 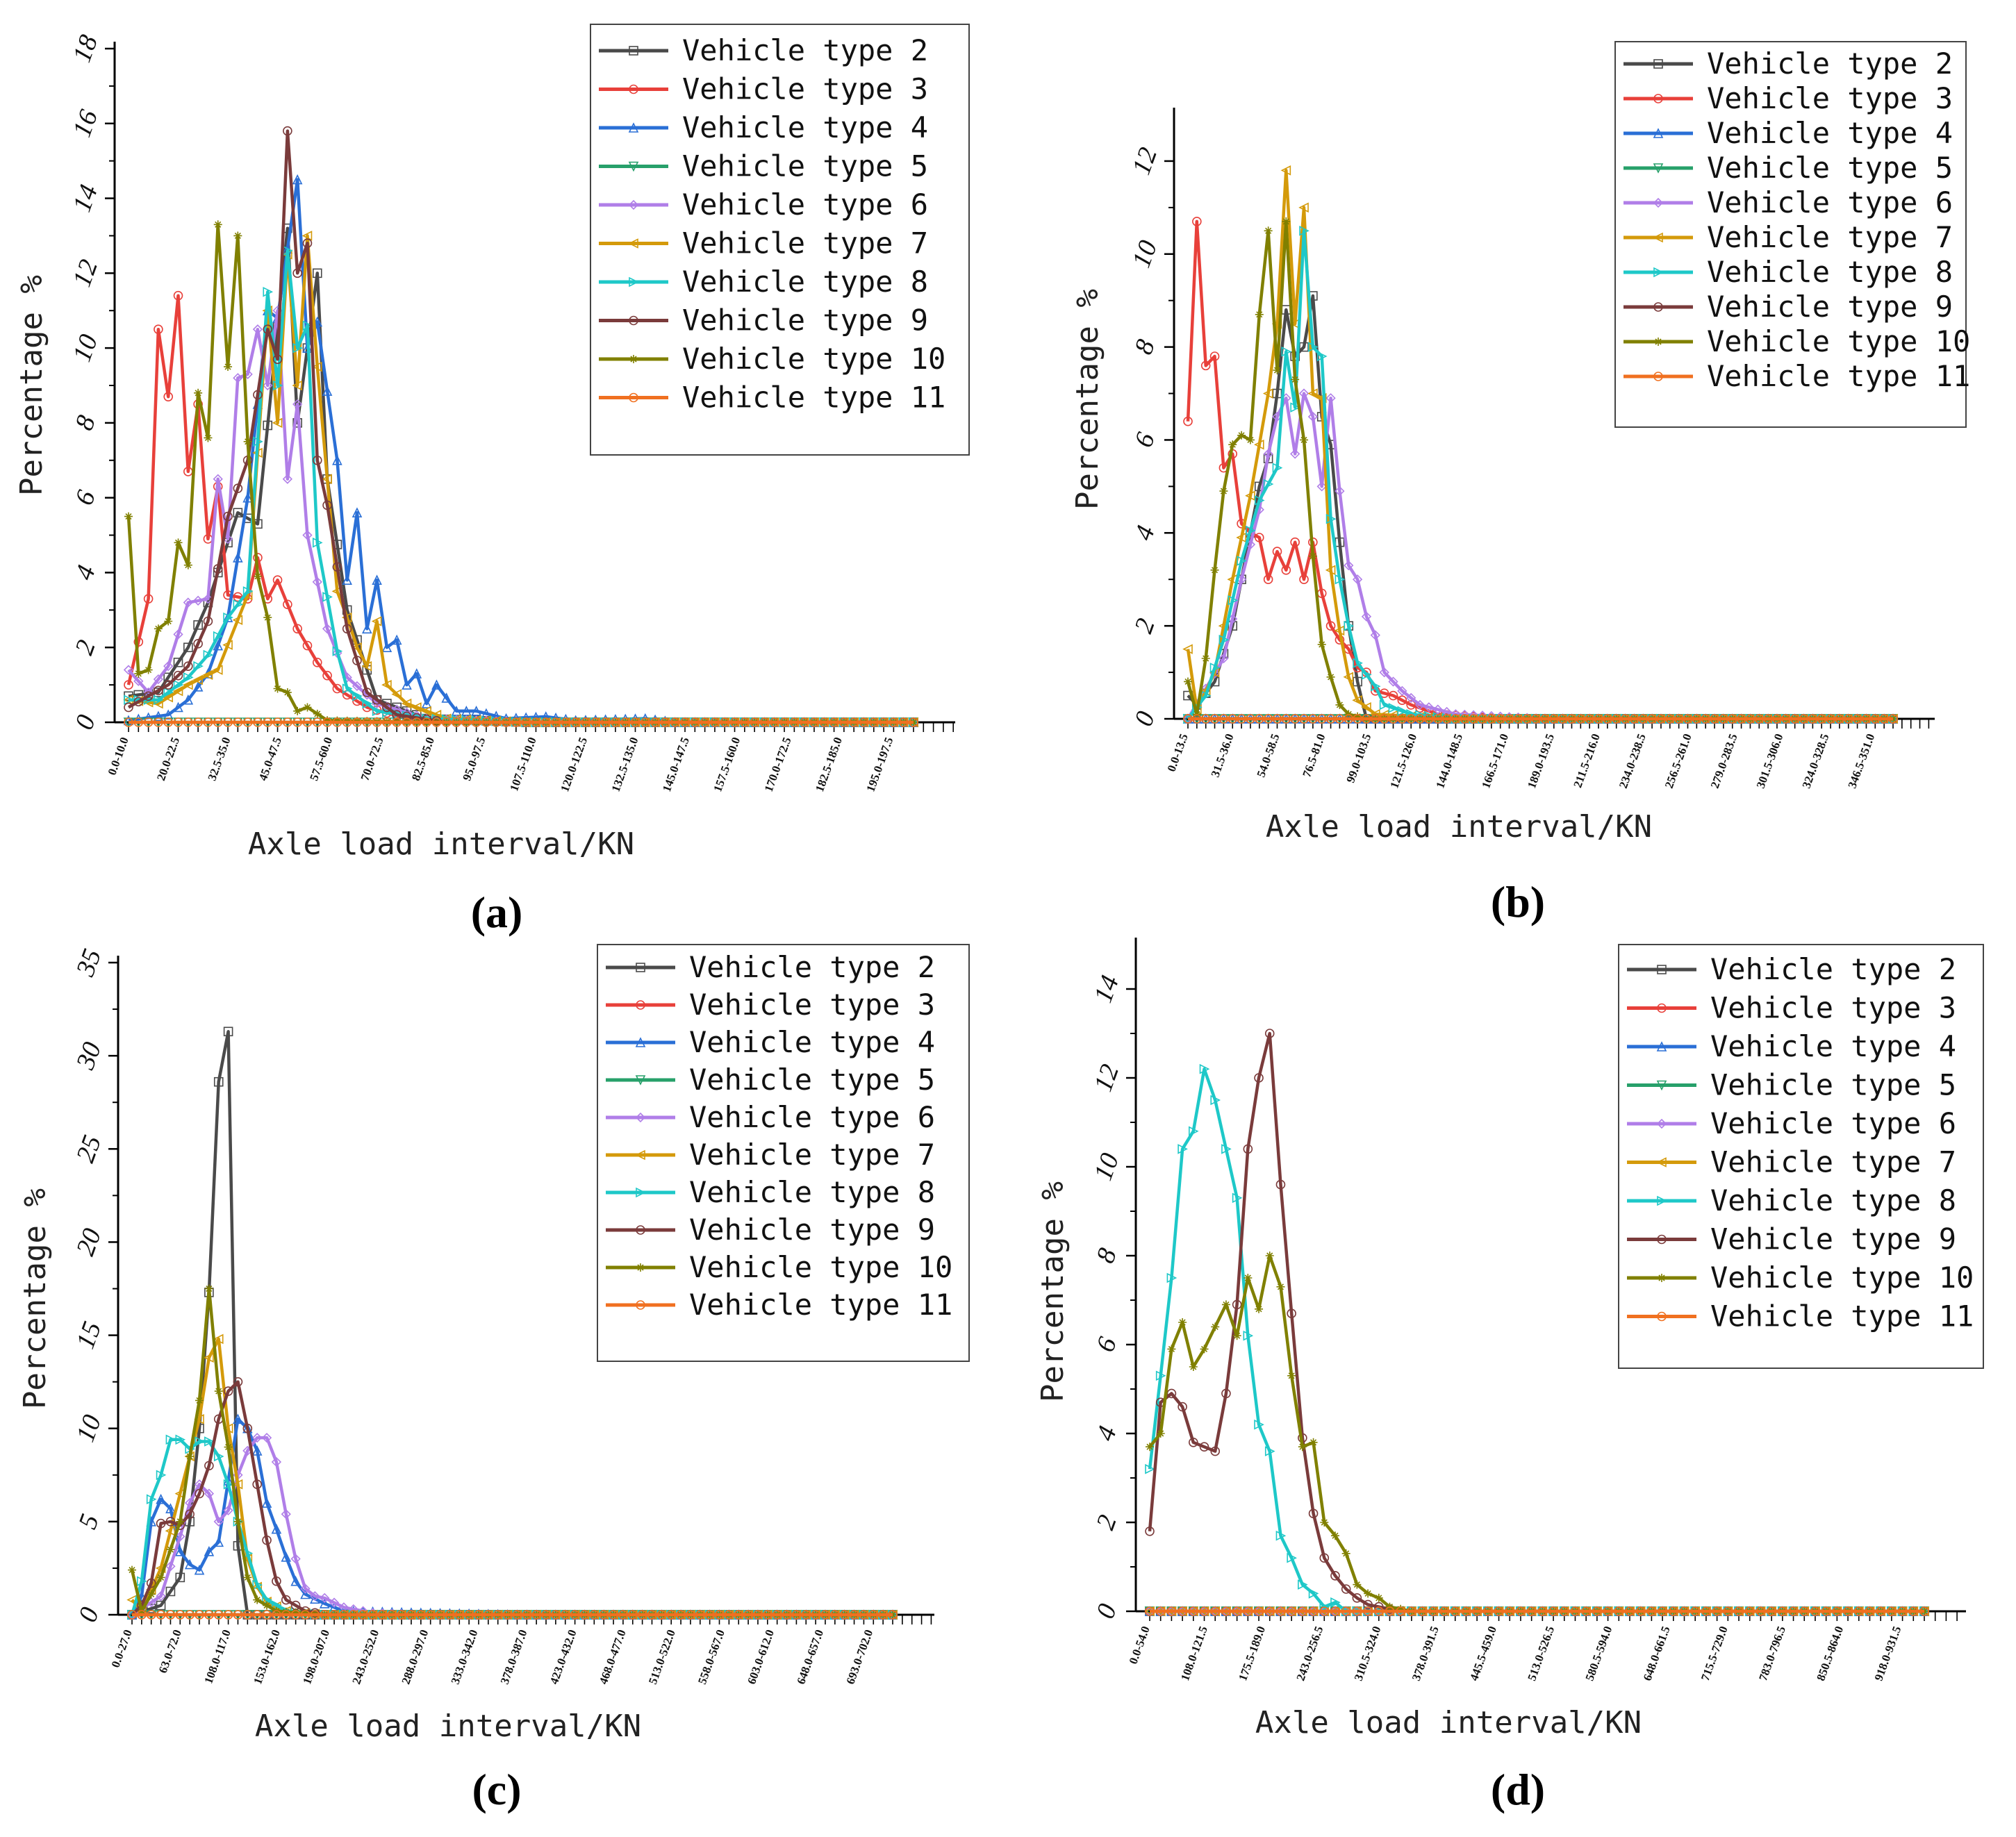 What do you see at coordinates (1830, 168) in the screenshot?
I see `legend-entry: Vehicle type 5` at bounding box center [1830, 168].